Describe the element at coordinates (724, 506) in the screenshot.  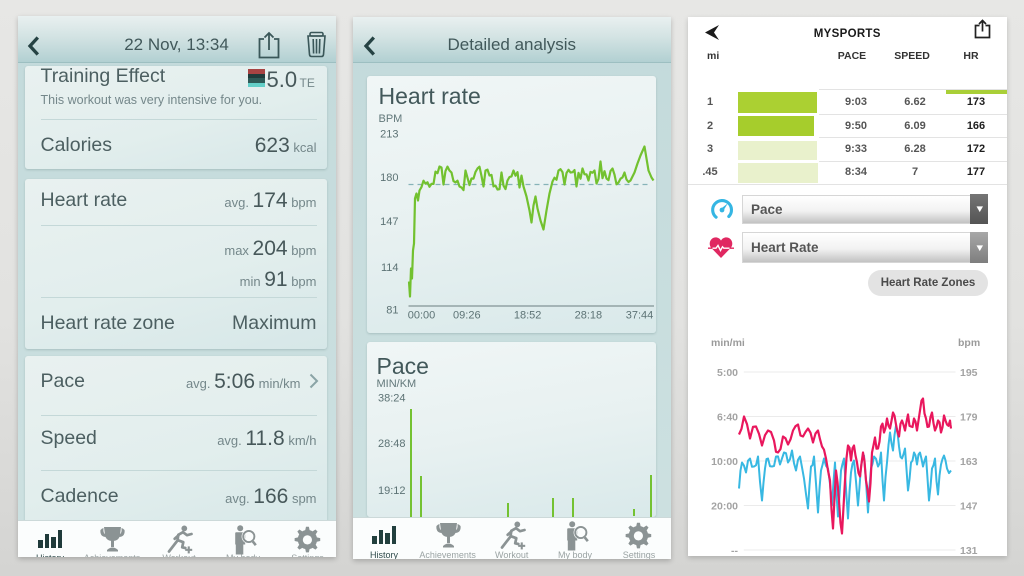
I see `svg-text: 20:00` at that location.